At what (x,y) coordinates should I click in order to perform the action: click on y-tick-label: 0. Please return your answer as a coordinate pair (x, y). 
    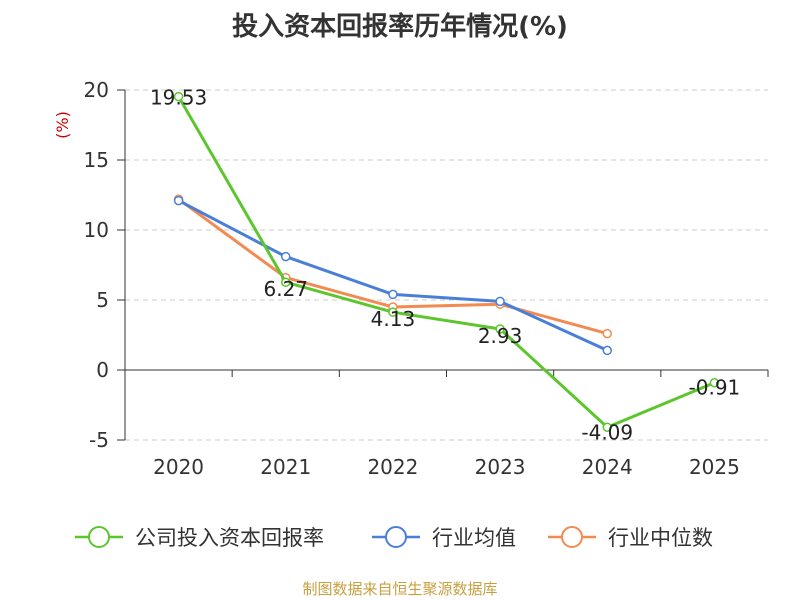
    Looking at the image, I should click on (102, 370).